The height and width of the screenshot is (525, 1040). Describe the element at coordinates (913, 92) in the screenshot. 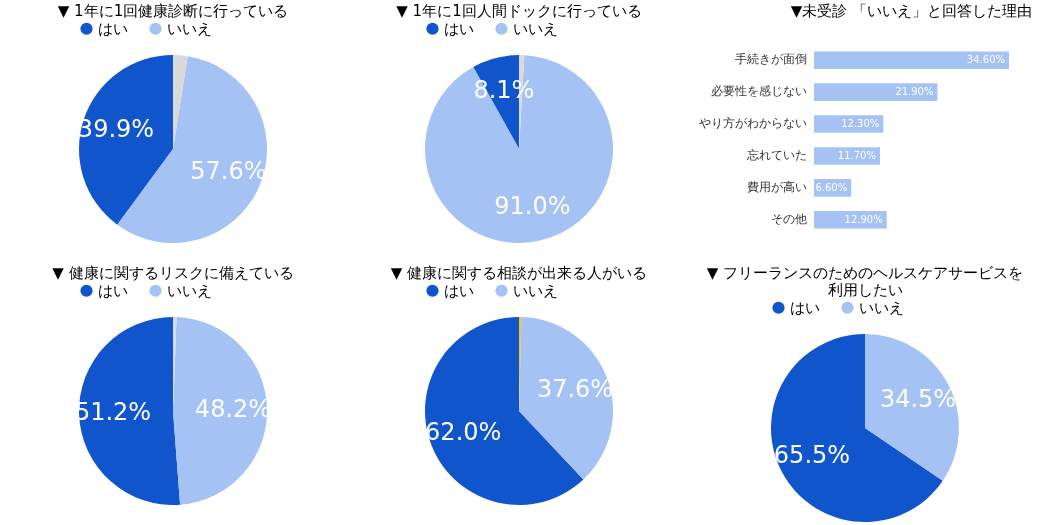

I see `data-label: 21.90%` at that location.